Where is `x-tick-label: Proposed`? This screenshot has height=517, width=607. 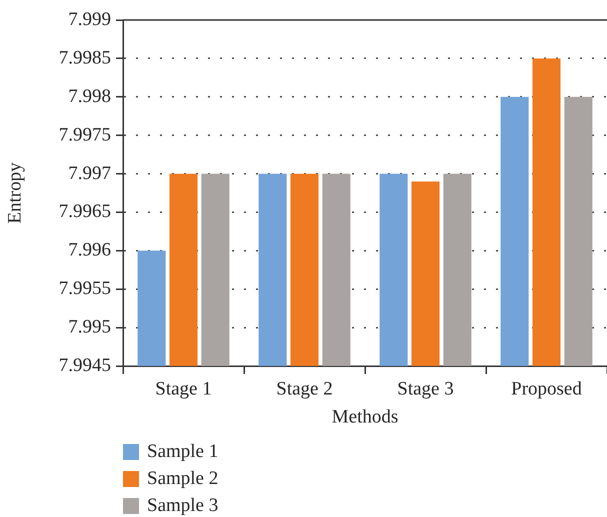
x-tick-label: Proposed is located at coordinates (546, 389).